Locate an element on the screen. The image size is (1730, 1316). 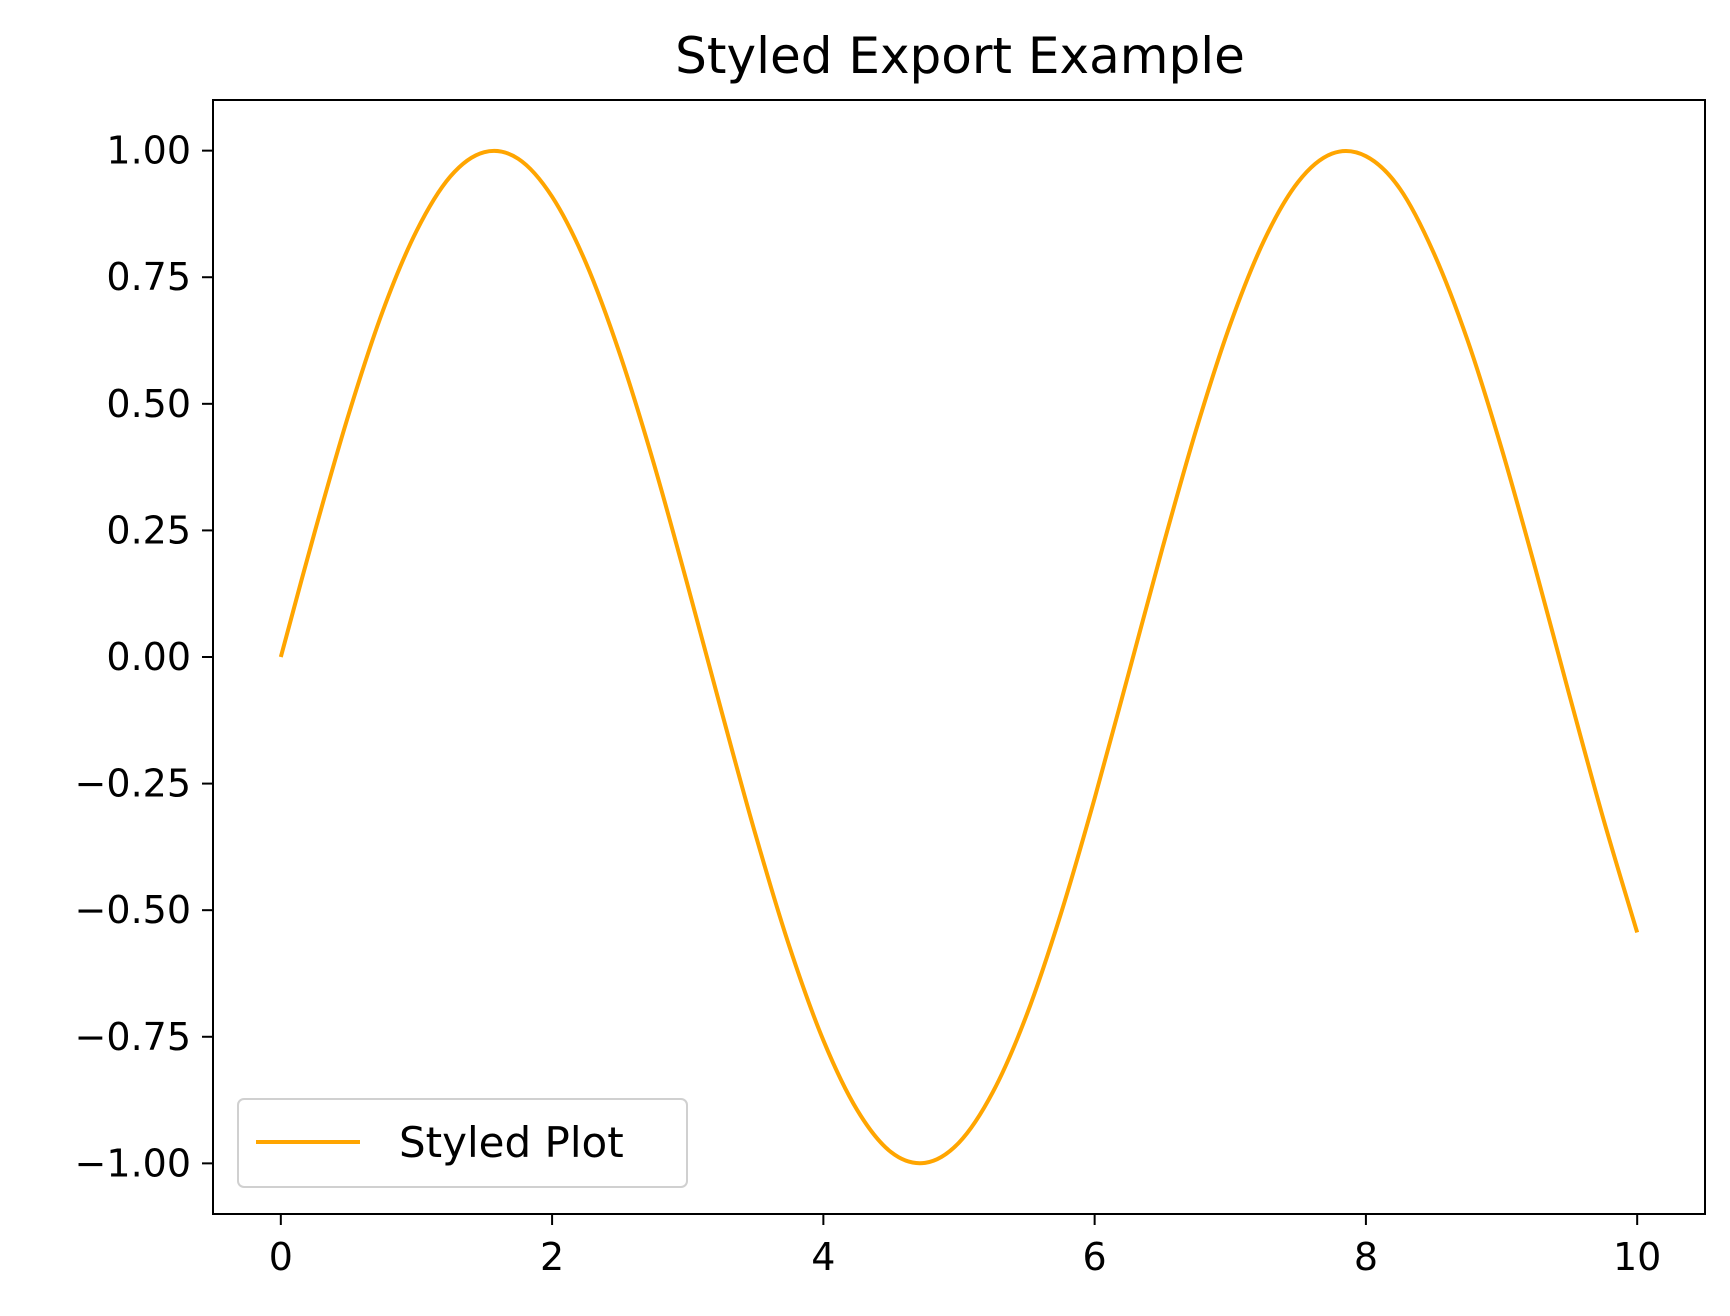
legend-label: Styled Plot is located at coordinates (511, 1142).